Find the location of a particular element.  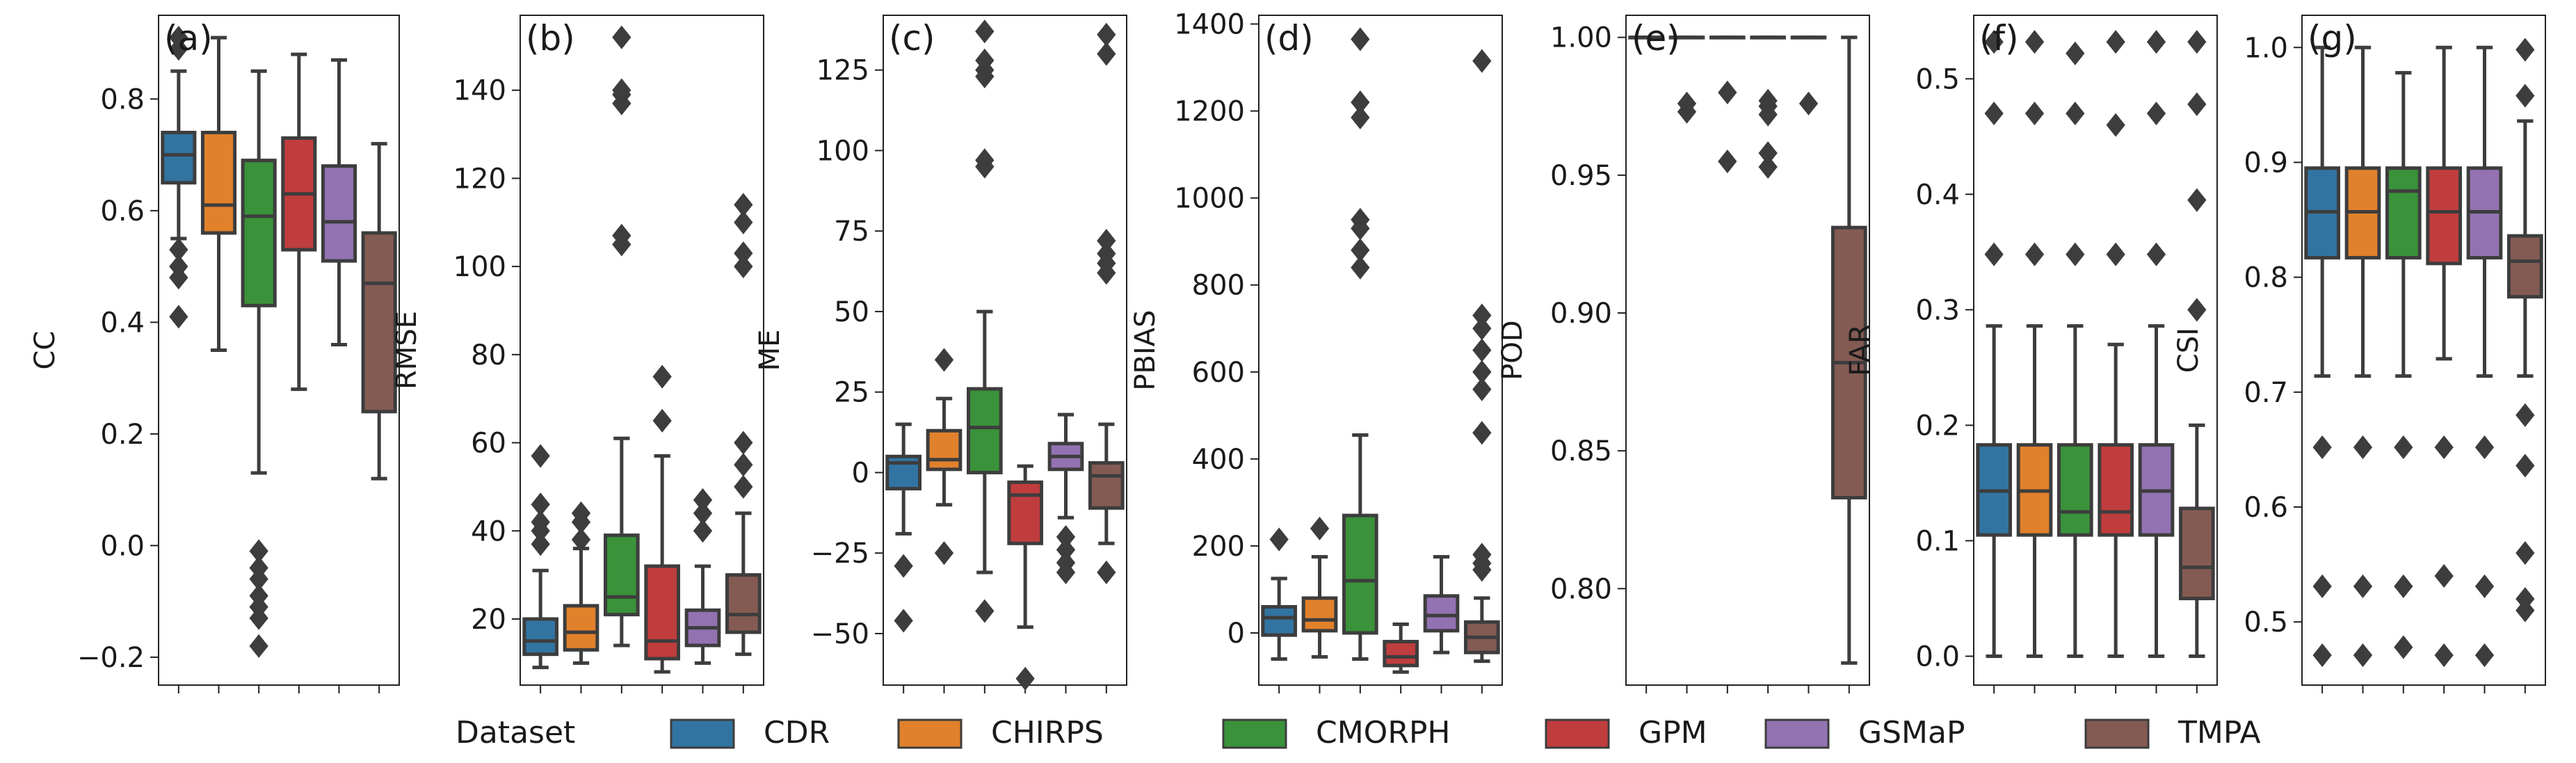

y-tick-label: 0.3 is located at coordinates (1937, 310).